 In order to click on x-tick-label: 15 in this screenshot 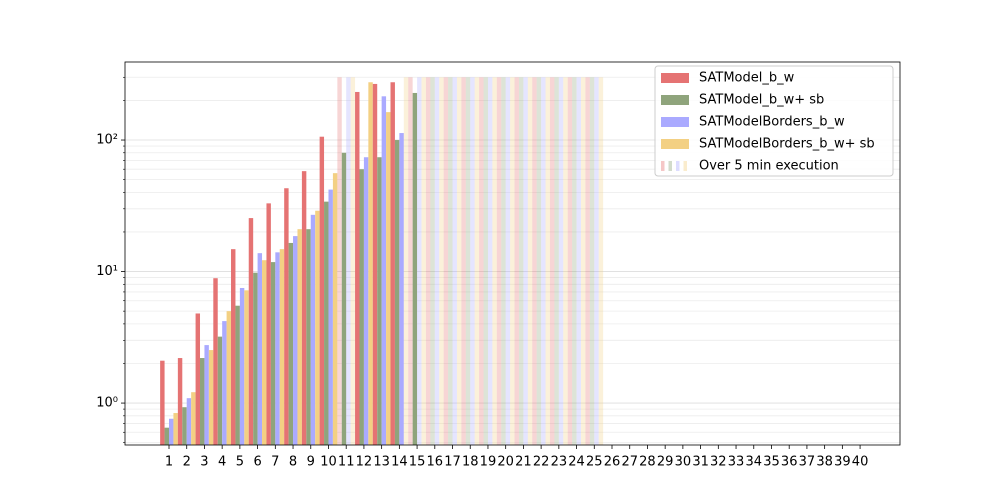, I will do `click(417, 462)`.